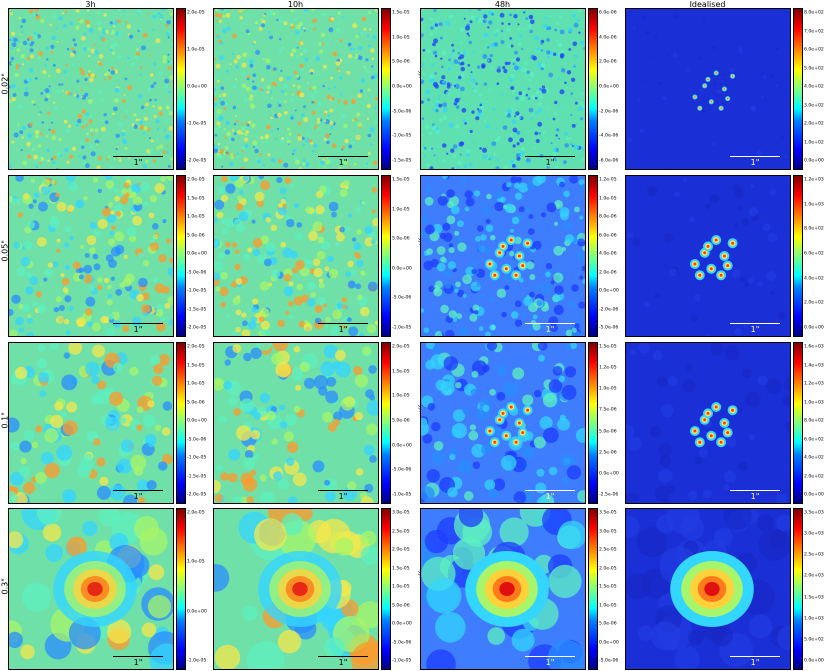  Describe the element at coordinates (608, 513) in the screenshot. I see `colorbar-tick: 3.5e-05` at that location.